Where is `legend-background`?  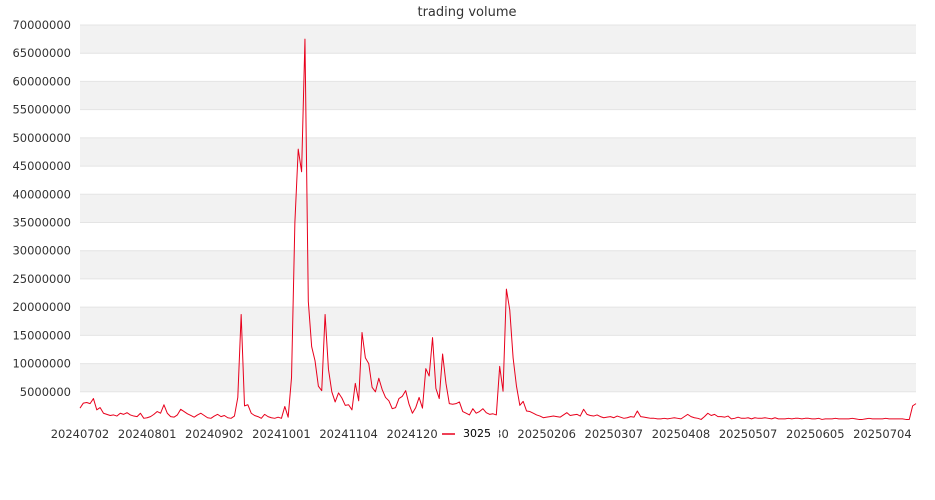 legend-background is located at coordinates (468, 433).